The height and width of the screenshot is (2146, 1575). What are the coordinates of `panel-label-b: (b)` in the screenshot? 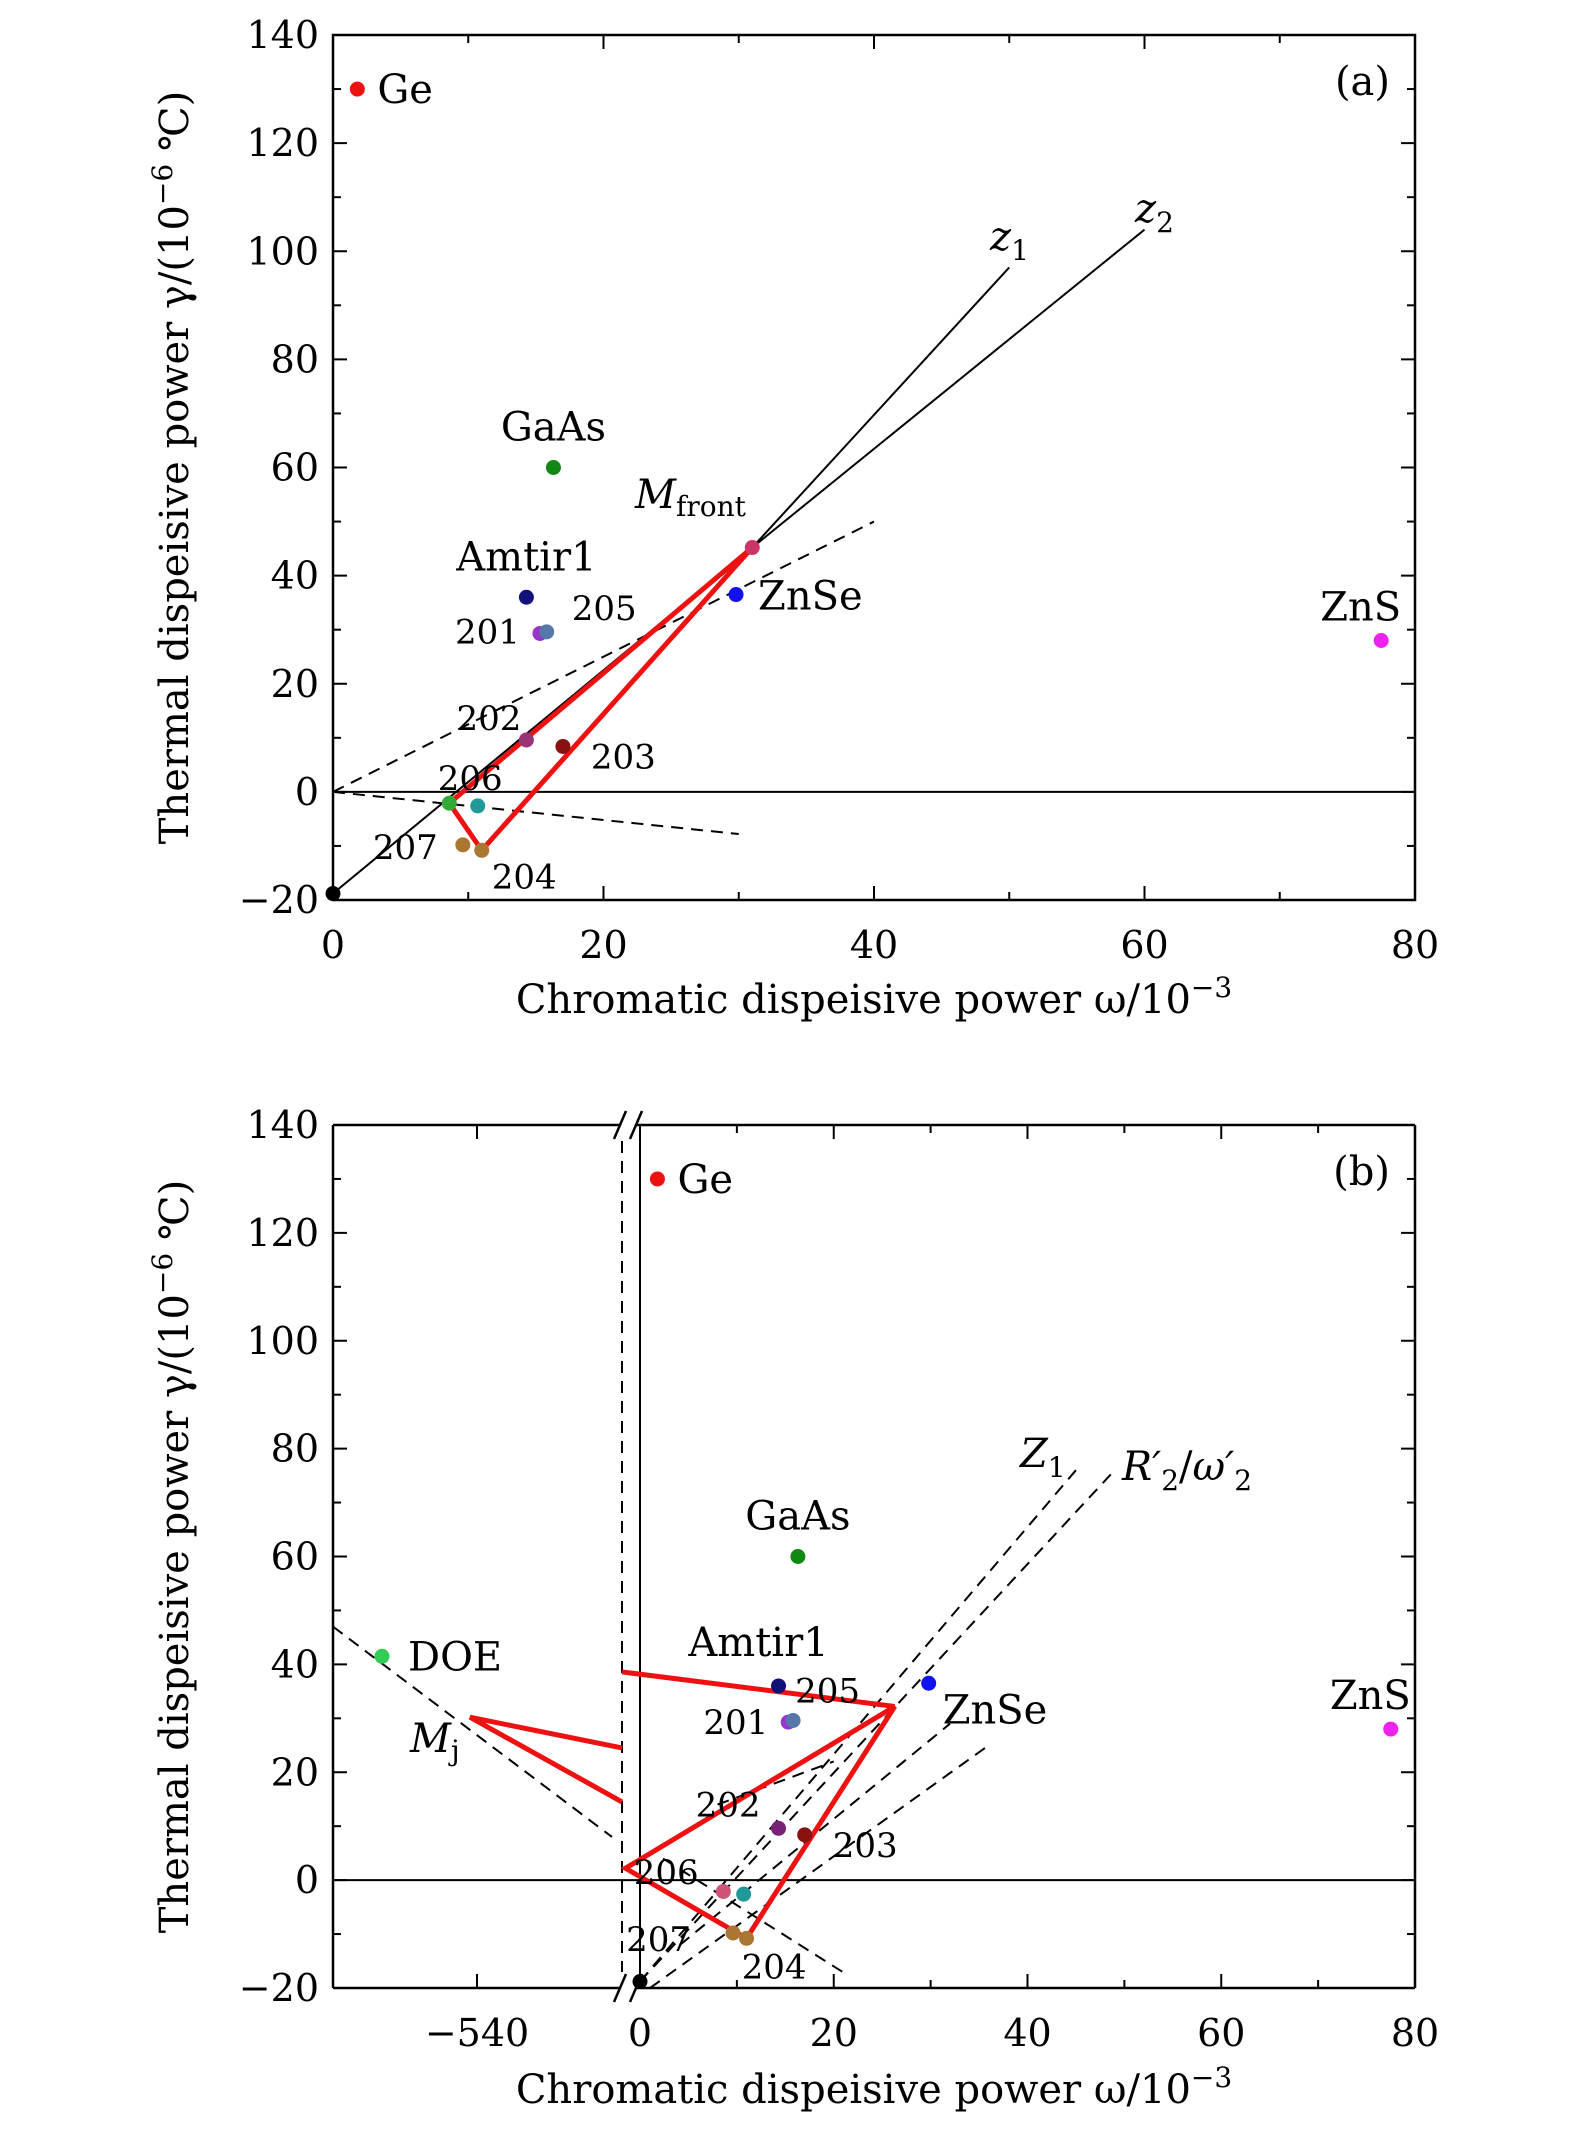 It's located at (1361, 1172).